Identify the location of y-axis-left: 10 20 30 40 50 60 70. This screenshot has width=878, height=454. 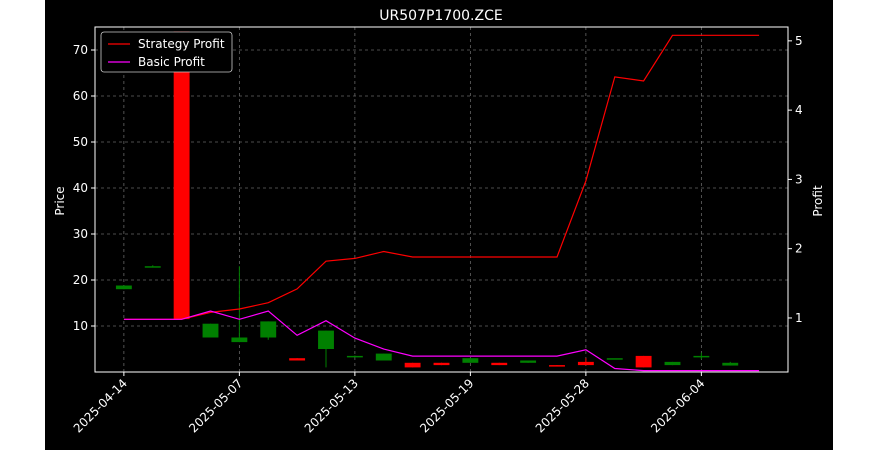
(84, 188).